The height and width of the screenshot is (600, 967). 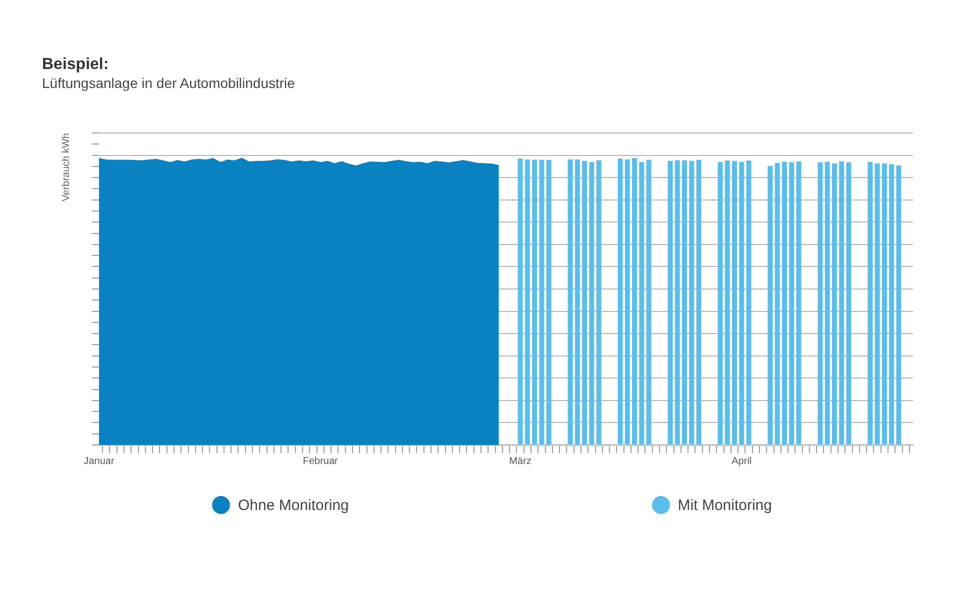 What do you see at coordinates (66, 167) in the screenshot?
I see `y-axis-title: Verbrauch kWh` at bounding box center [66, 167].